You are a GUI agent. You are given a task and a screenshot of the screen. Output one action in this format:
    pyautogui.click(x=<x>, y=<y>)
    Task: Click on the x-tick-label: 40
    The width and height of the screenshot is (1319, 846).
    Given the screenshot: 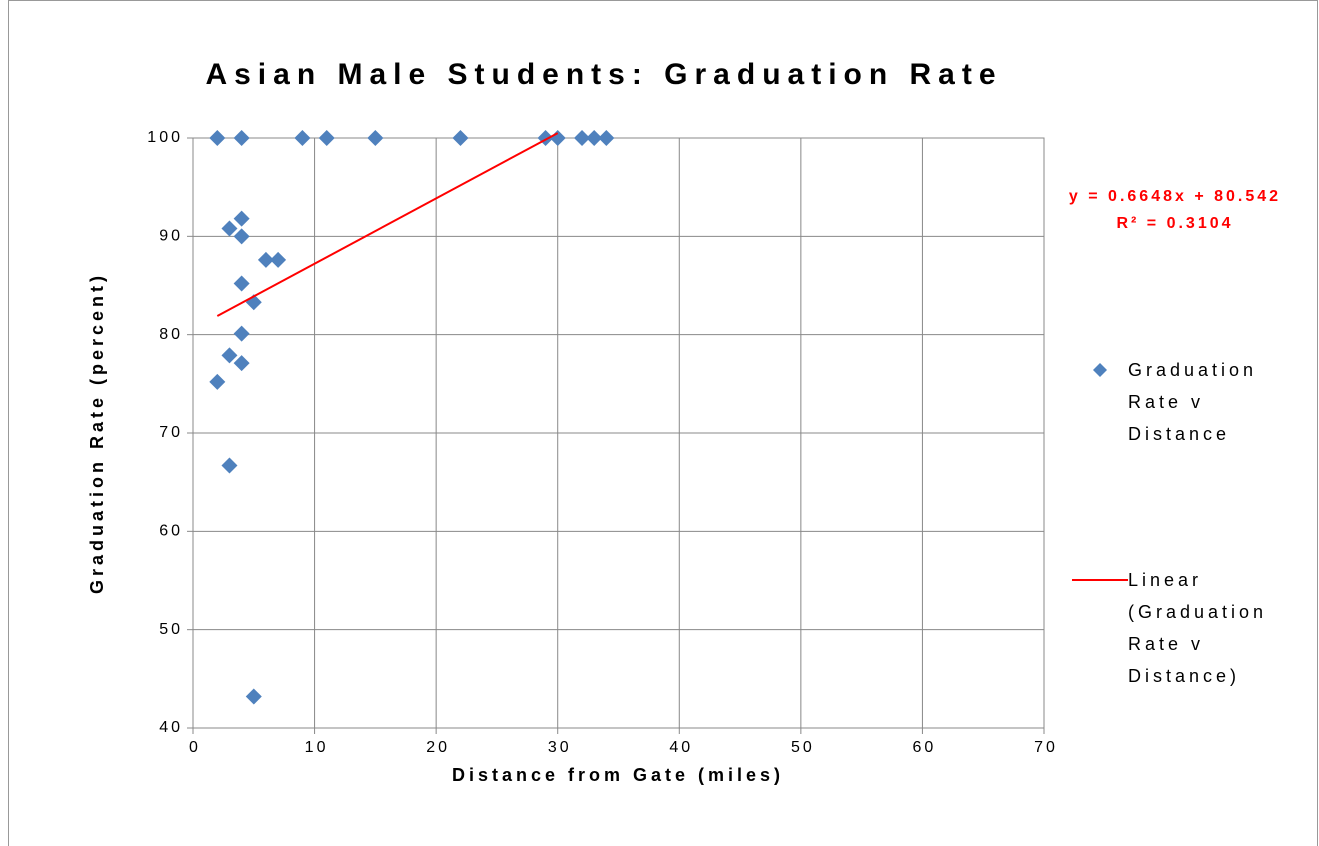 What is the action you would take?
    pyautogui.click(x=681, y=747)
    